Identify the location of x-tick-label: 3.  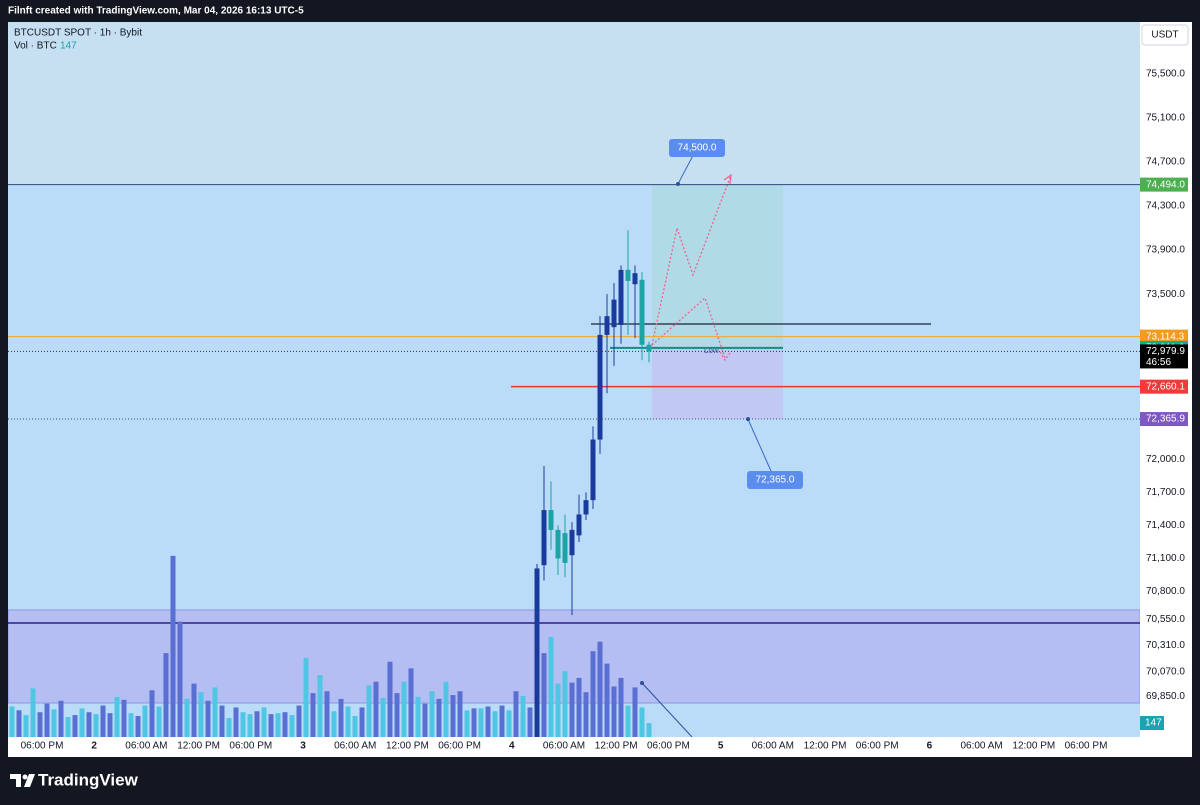
(303, 746).